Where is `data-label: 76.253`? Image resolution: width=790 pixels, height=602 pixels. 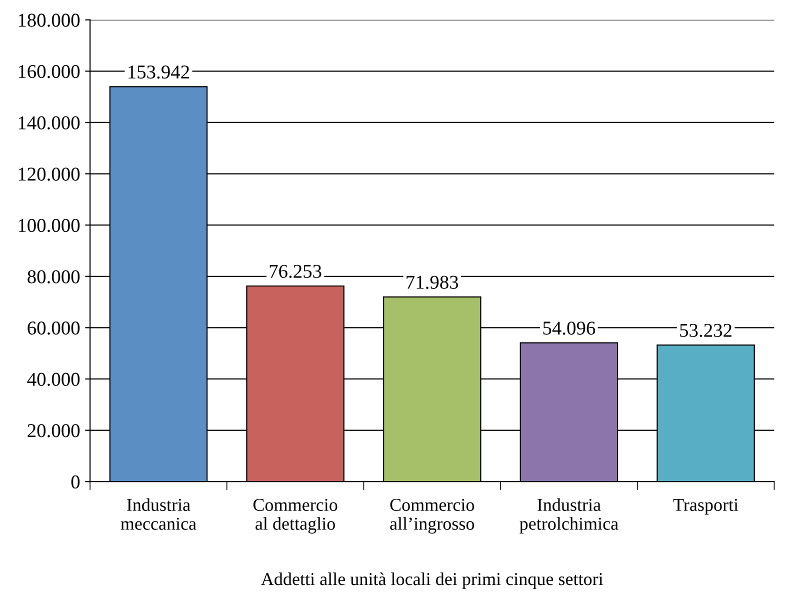
data-label: 76.253 is located at coordinates (296, 271).